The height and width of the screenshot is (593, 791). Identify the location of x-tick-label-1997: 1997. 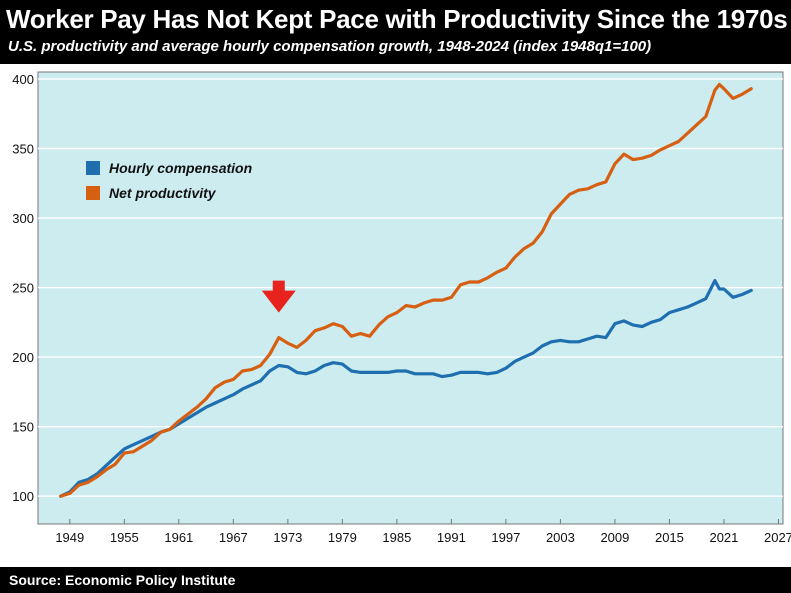
(505, 537).